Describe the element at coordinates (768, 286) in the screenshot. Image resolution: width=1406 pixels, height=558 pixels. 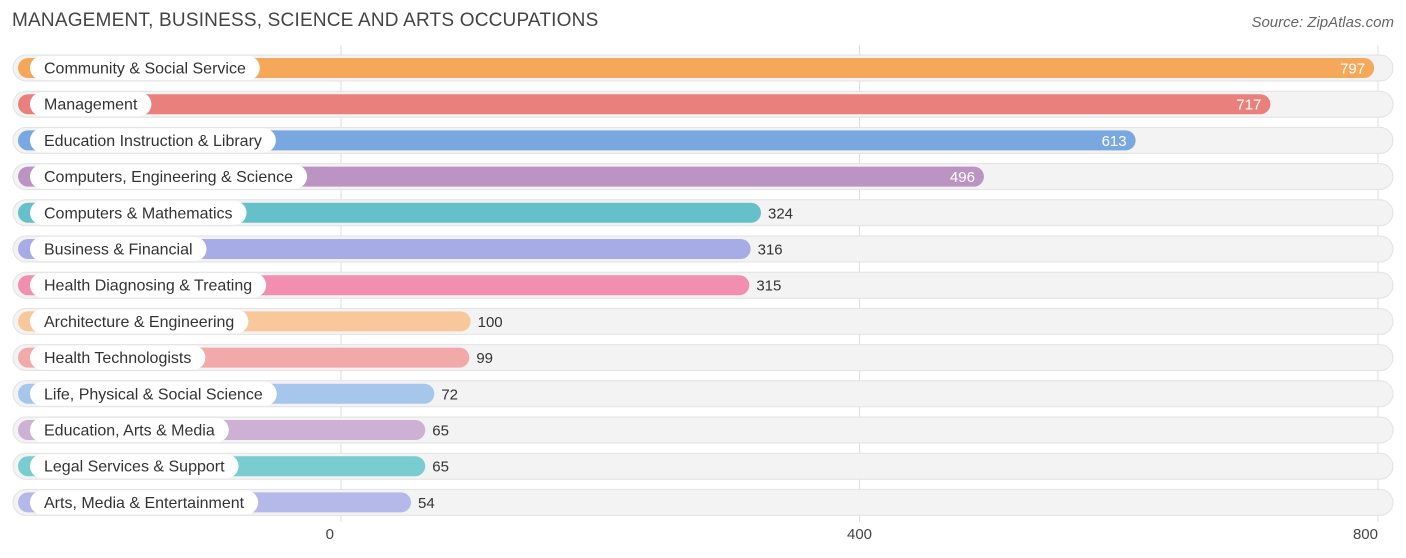
I see `value-label: 315` at that location.